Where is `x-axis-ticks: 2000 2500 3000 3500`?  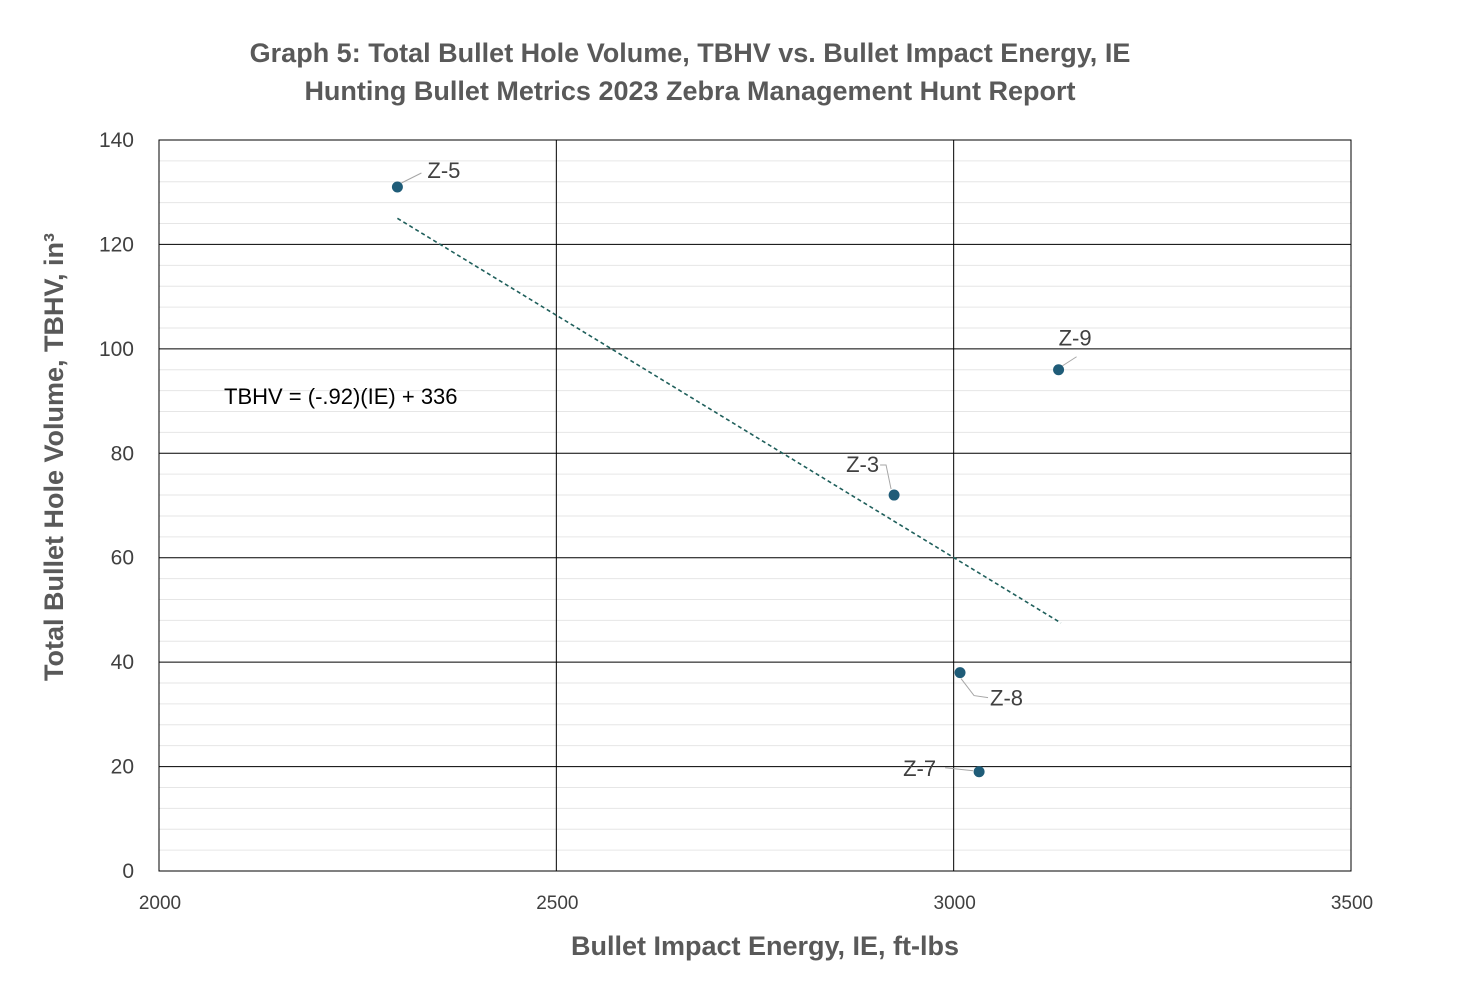
x-axis-ticks: 2000 2500 3000 3500 is located at coordinates (756, 903).